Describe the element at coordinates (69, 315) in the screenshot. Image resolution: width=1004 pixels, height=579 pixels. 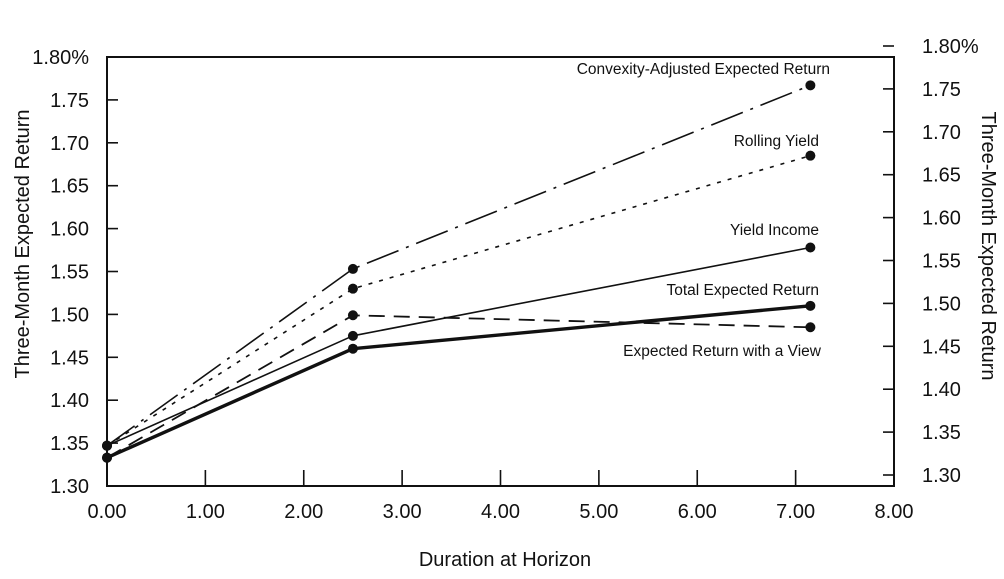
I see `y-tick-label-left: 1.50` at that location.